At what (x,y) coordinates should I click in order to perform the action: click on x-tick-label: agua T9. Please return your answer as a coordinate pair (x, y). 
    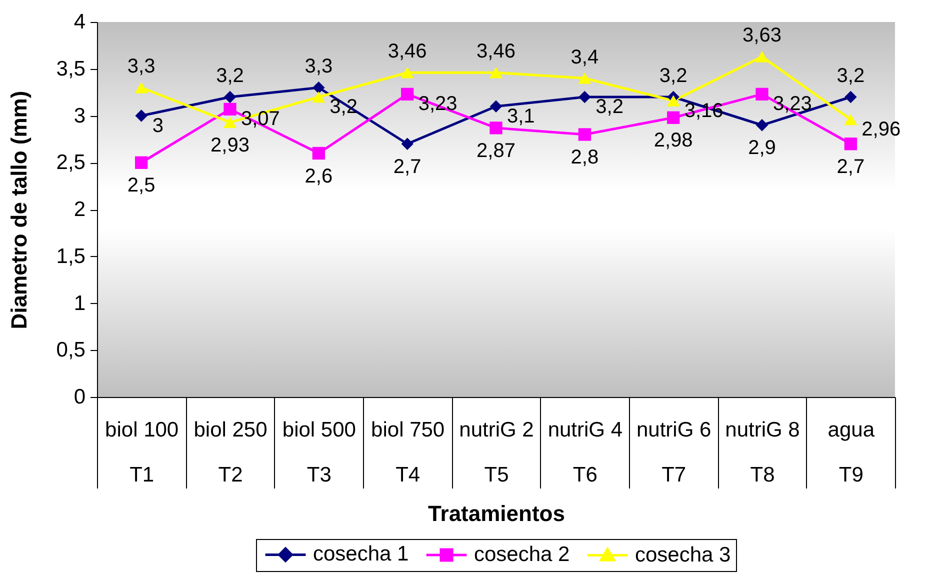
    Looking at the image, I should click on (851, 452).